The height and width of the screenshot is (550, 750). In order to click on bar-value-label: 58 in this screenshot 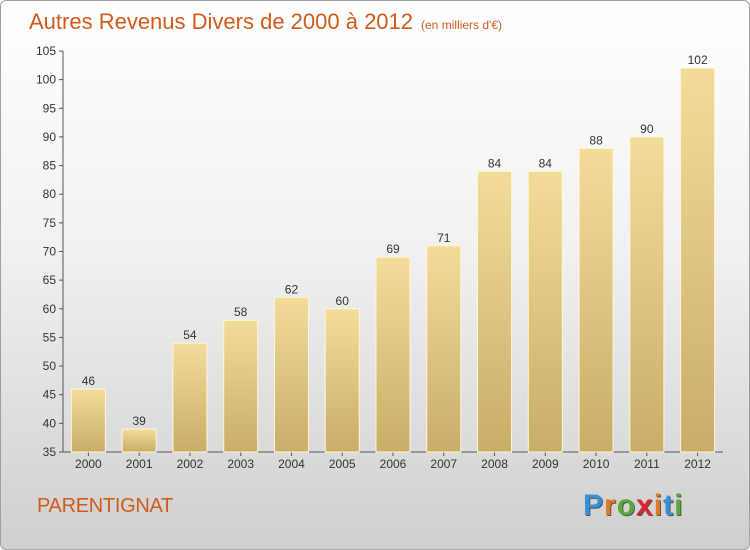, I will do `click(241, 312)`.